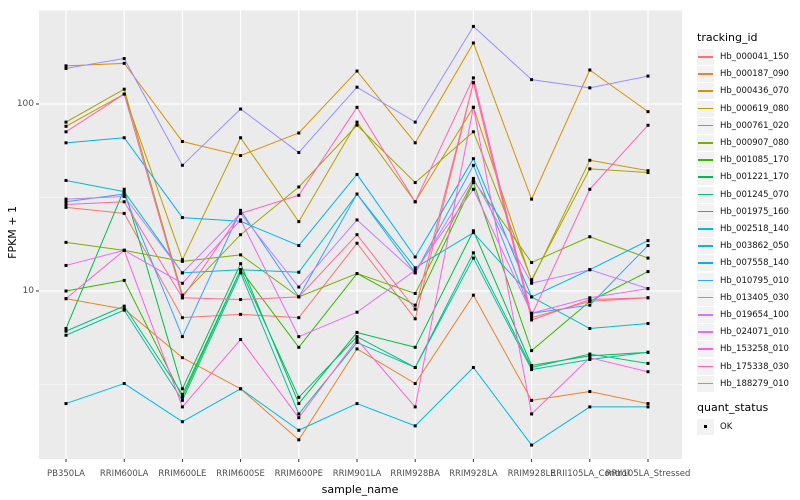 This screenshot has width=800, height=500. I want to click on legend-item-label: Hb_000619_080, so click(754, 108).